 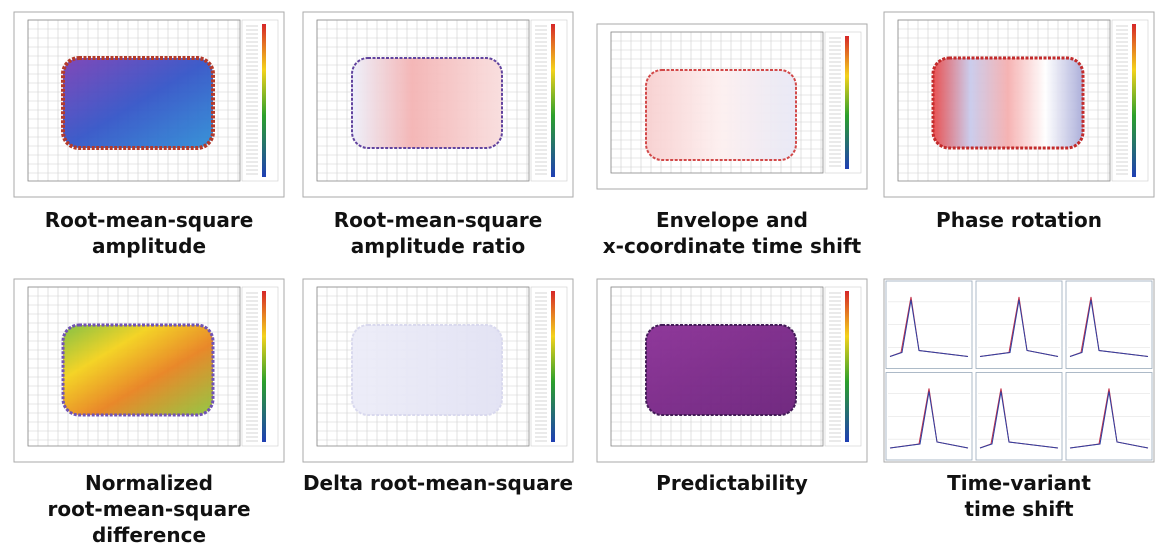 What do you see at coordinates (732, 220) in the screenshot?
I see `caption: Envelope and` at bounding box center [732, 220].